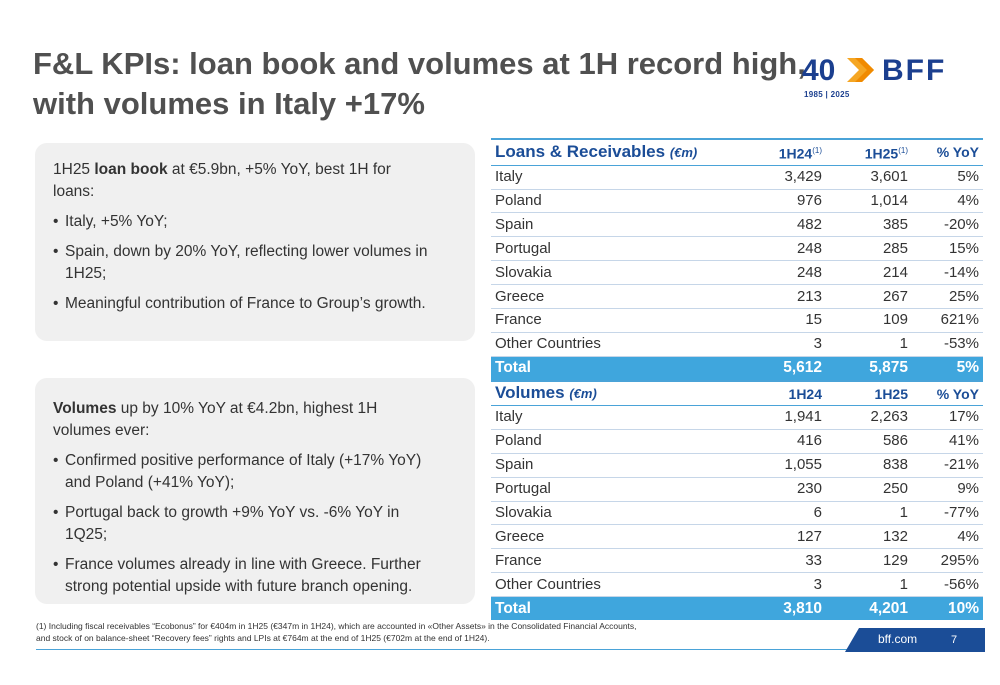 Image resolution: width=1000 pixels, height=685 pixels. What do you see at coordinates (737, 320) in the screenshot?
I see `table-row: France 15 109 621%` at bounding box center [737, 320].